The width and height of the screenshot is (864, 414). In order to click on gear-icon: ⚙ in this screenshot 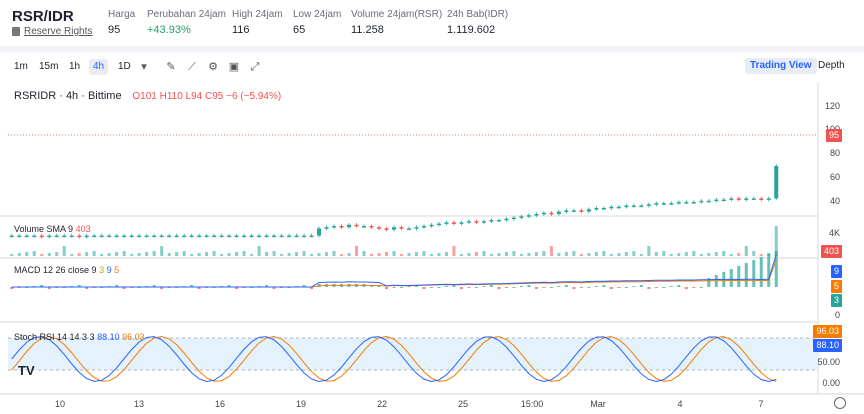, I will do `click(213, 67)`.